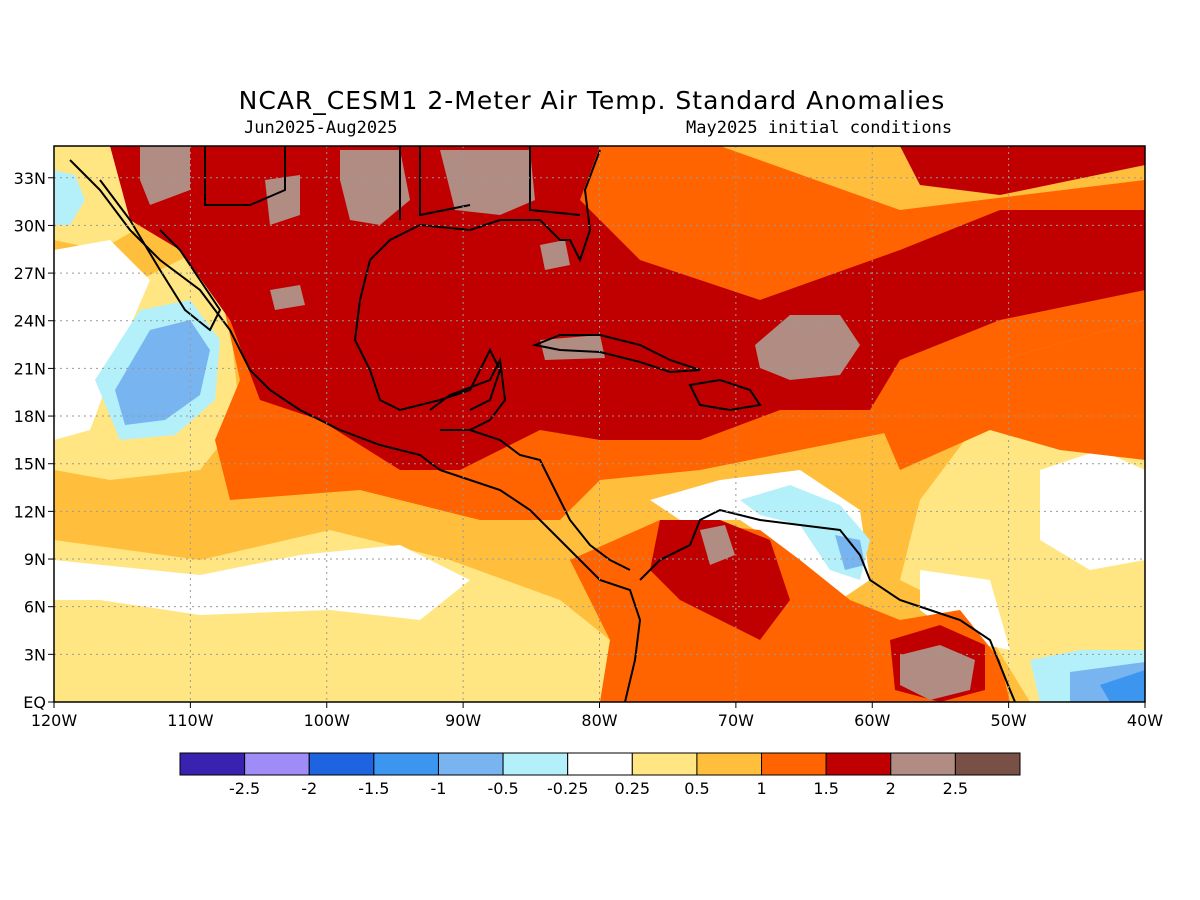  Describe the element at coordinates (30, 225) in the screenshot. I see `lat-tick-label: 30N` at that location.